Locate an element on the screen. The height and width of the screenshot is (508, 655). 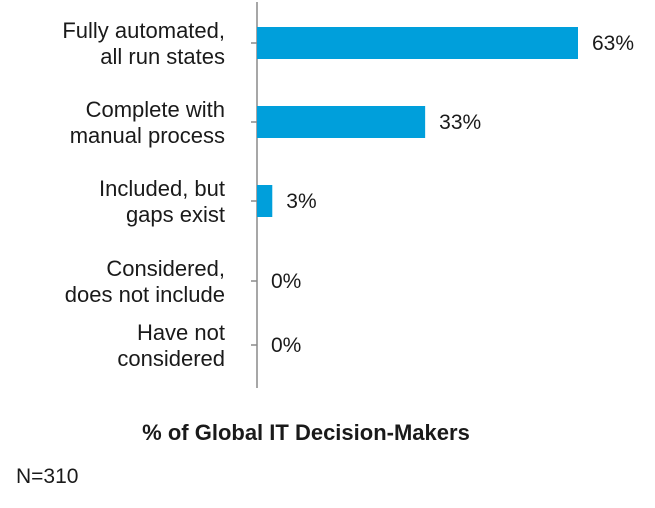
category-label-line: gaps exist is located at coordinates (175, 214).